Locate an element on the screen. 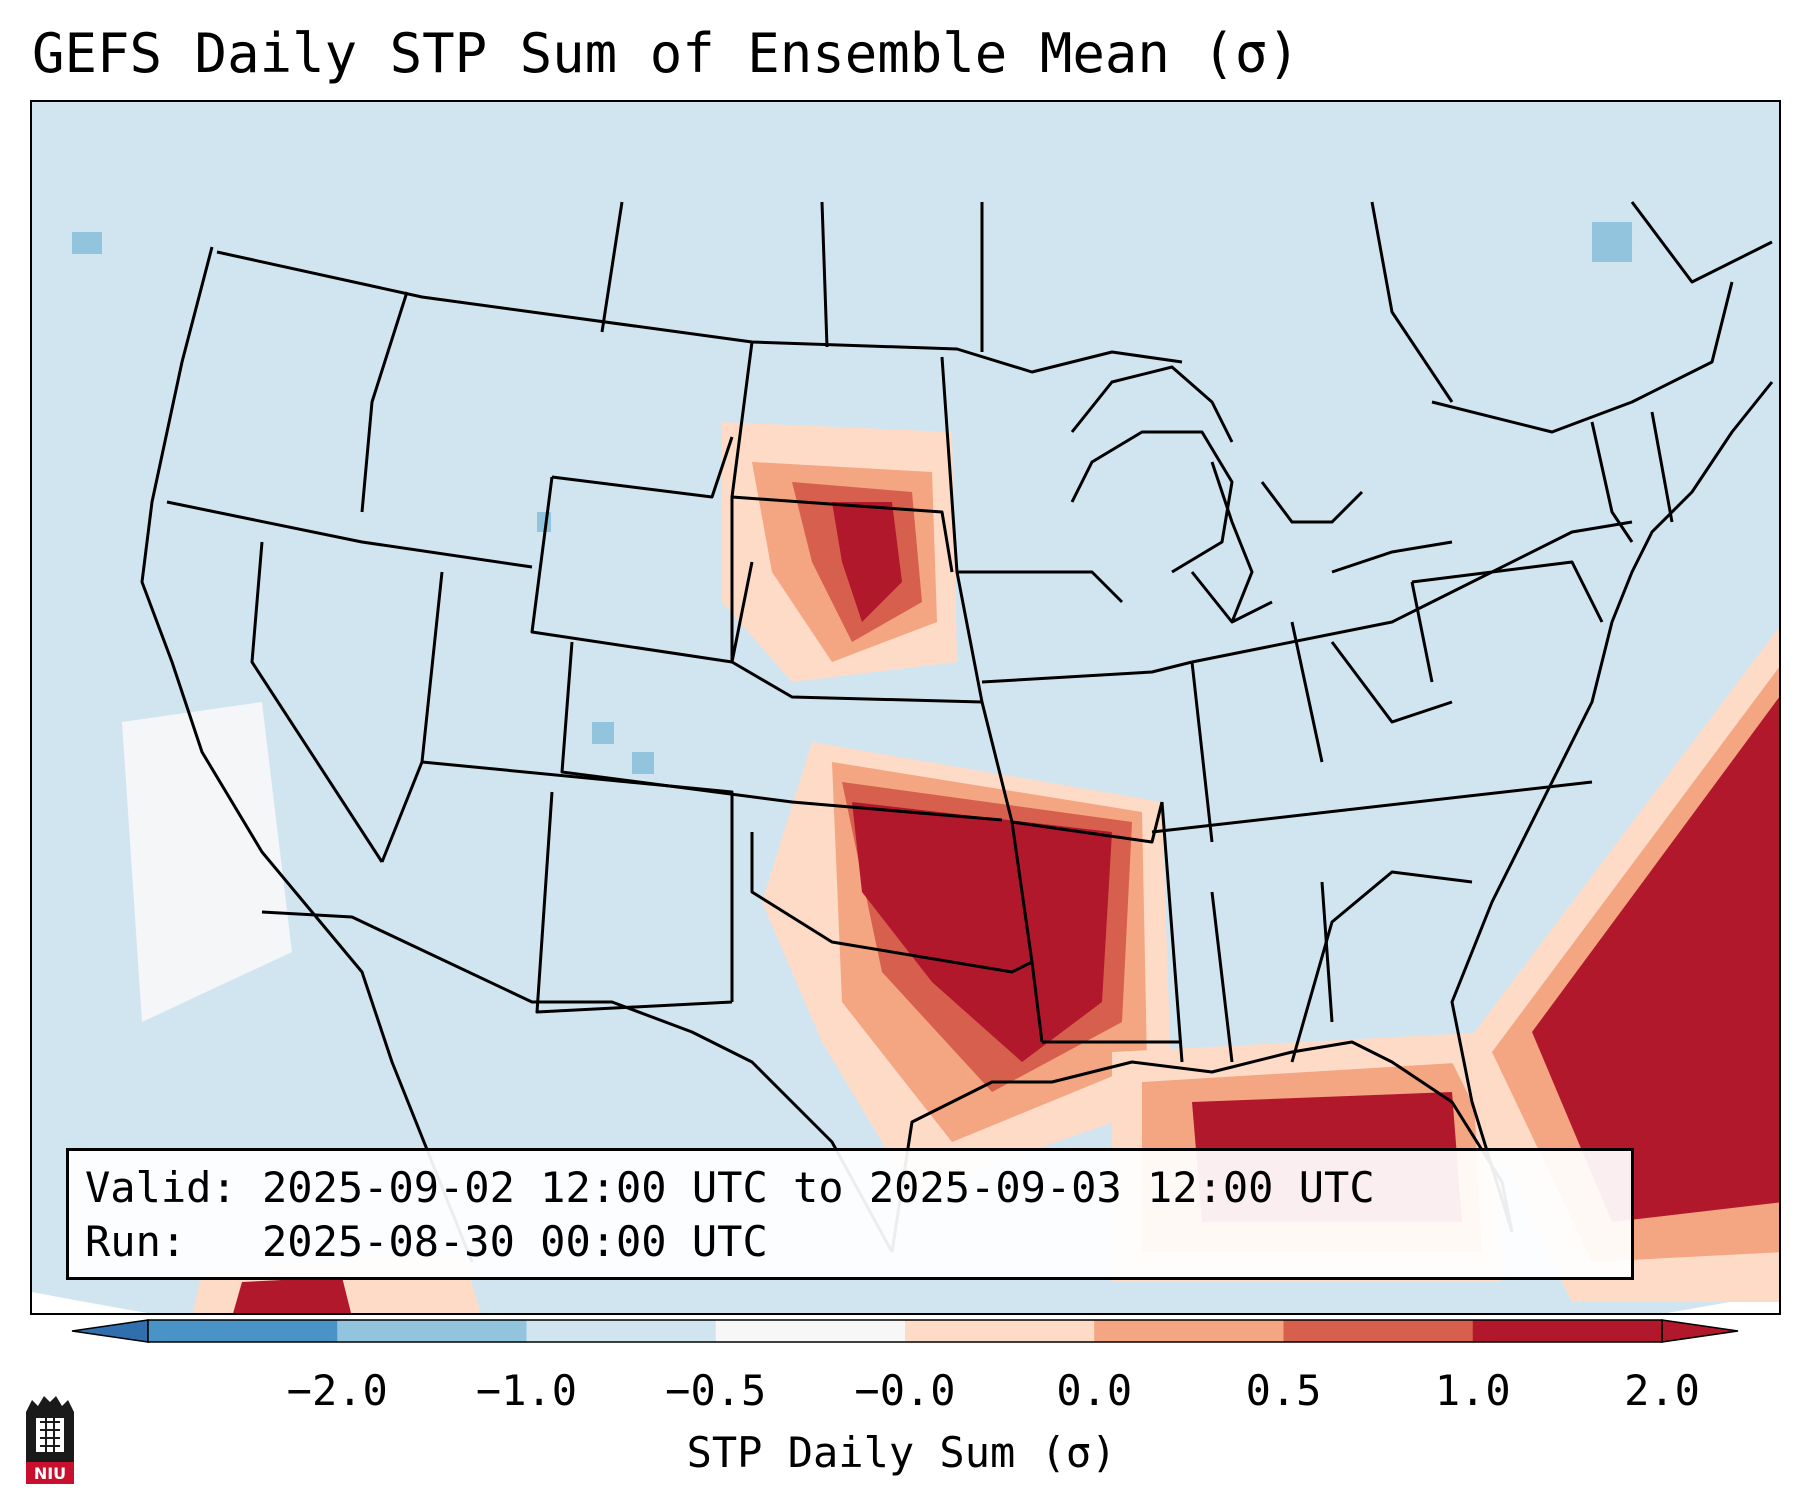 The height and width of the screenshot is (1506, 1803). colorbar-tick-label: −0.5 is located at coordinates (716, 1390).